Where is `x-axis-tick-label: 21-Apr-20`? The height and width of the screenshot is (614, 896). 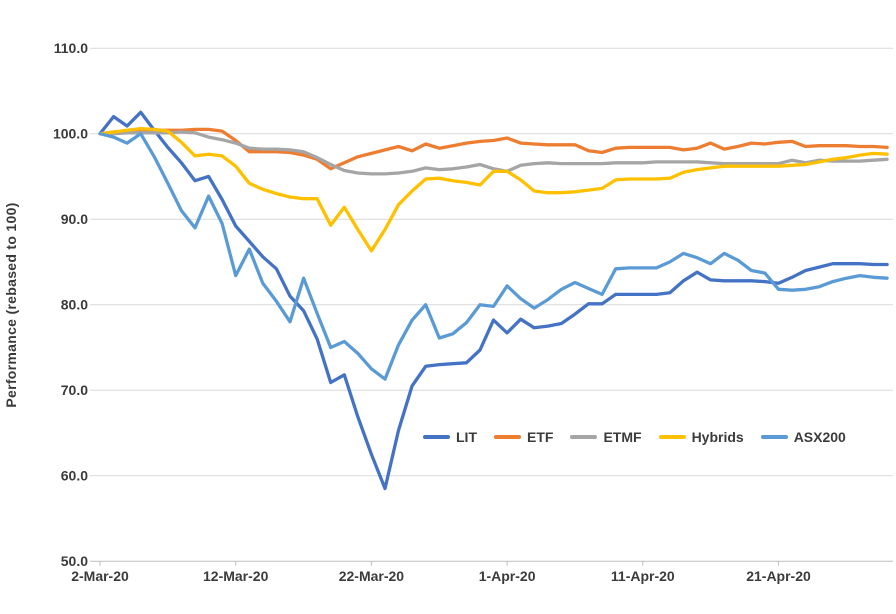 x-axis-tick-label: 21-Apr-20 is located at coordinates (778, 576).